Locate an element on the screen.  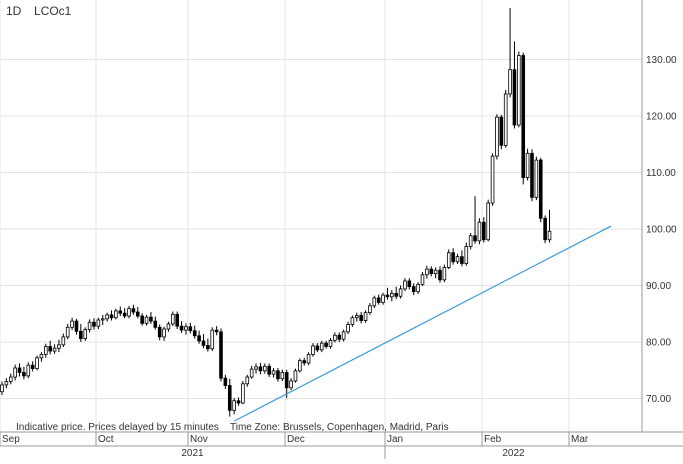
symbol-label: LCOc1 is located at coordinates (53, 11).